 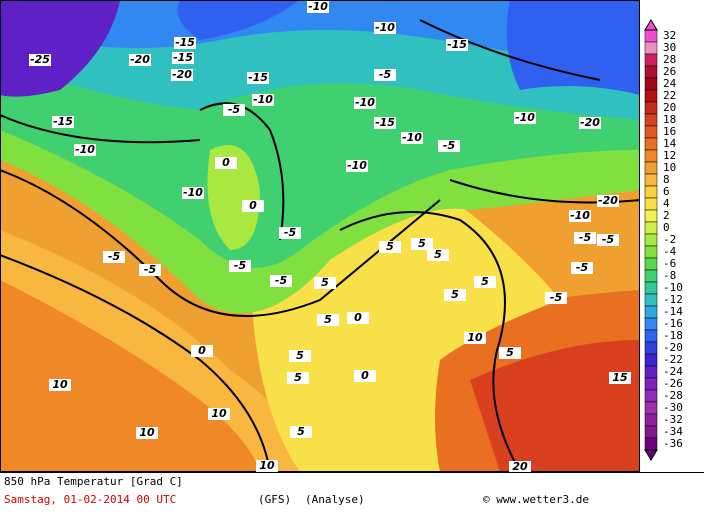 I want to click on colorbar-label: 26, so click(x=669, y=71).